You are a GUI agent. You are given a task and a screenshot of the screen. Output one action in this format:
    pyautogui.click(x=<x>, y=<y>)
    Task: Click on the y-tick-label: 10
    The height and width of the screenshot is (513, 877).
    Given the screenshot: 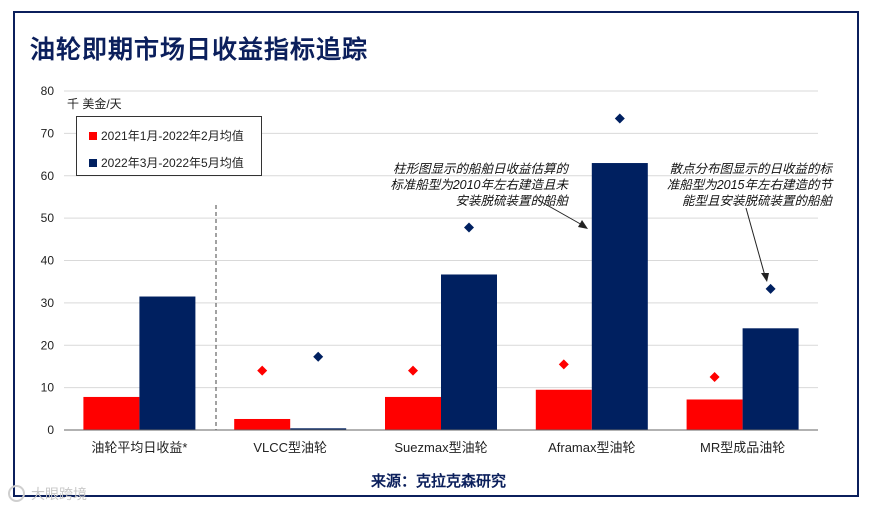 What is the action you would take?
    pyautogui.click(x=48, y=388)
    